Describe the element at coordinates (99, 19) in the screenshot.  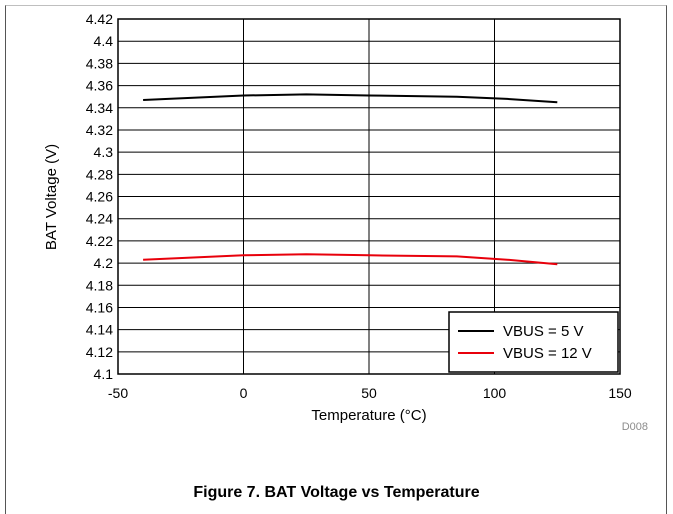
I see `y-tick-label: 4.42` at that location.